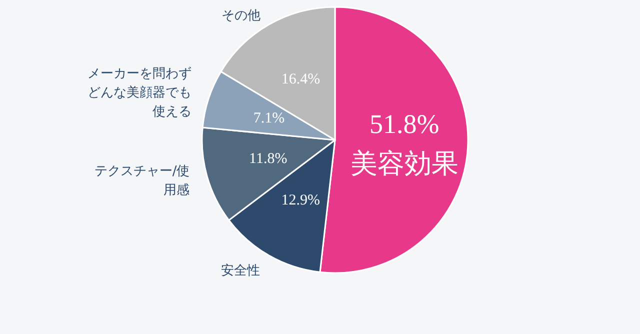 This screenshot has height=334, width=640. I want to click on data-label: 51.8%, so click(405, 123).